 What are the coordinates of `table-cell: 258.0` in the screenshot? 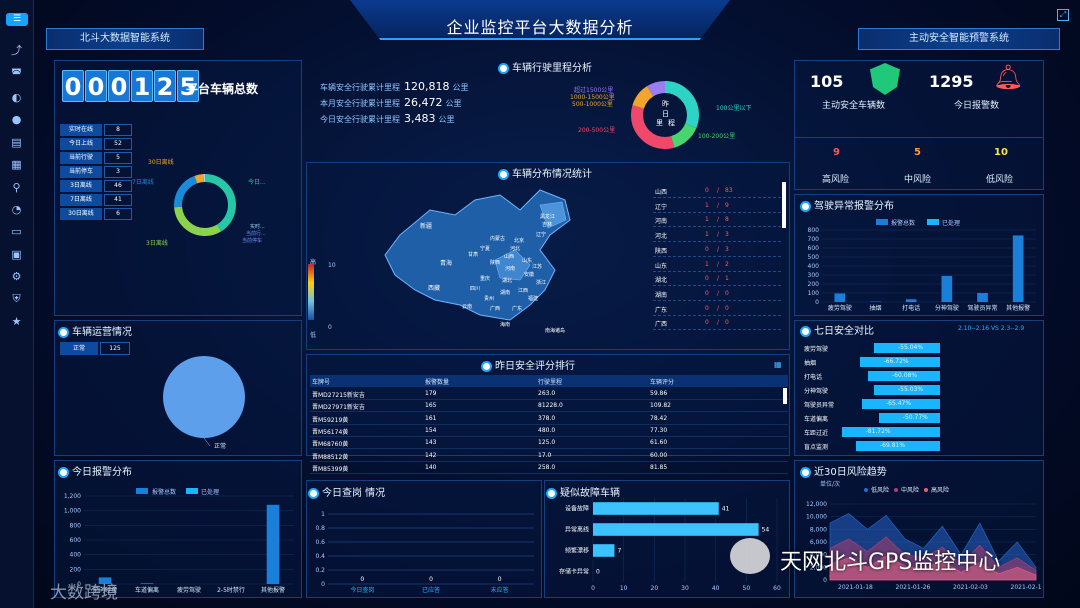 It's located at (547, 467).